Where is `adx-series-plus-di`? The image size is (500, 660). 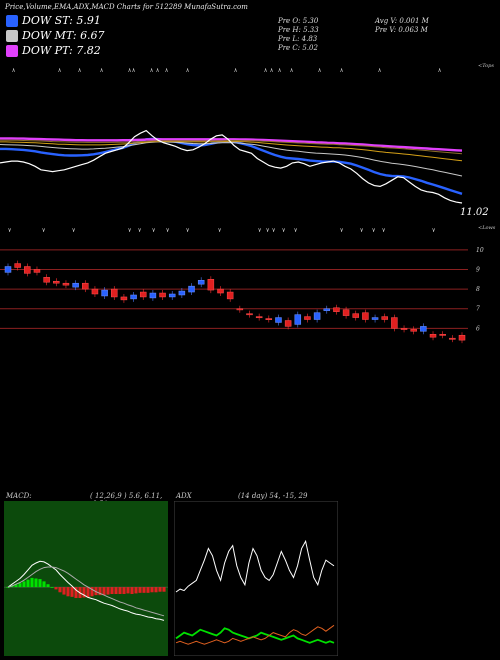
adx-series-plus-di is located at coordinates (255, 635).